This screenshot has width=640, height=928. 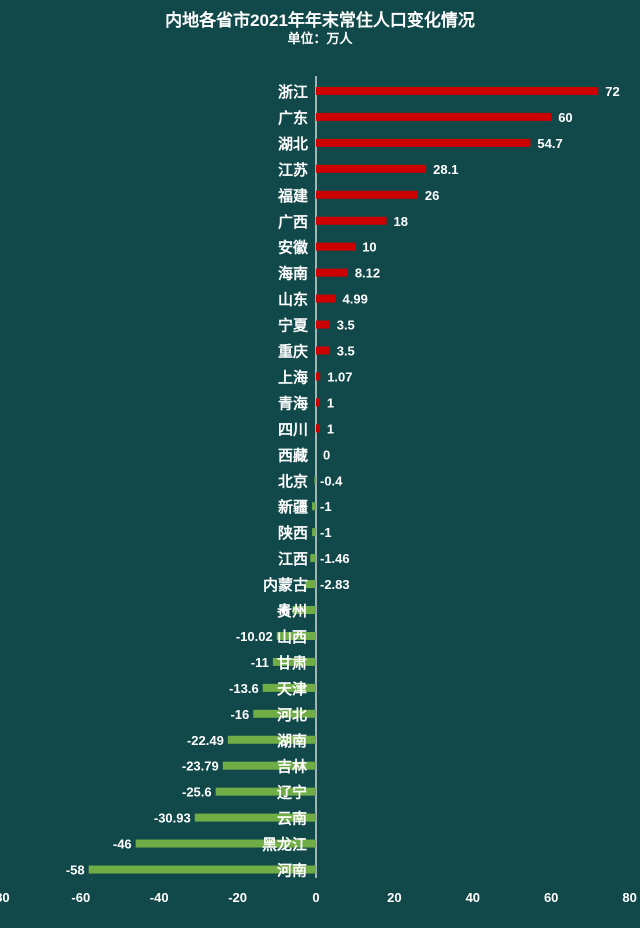 I want to click on category-label: 湖南, so click(x=292, y=741).